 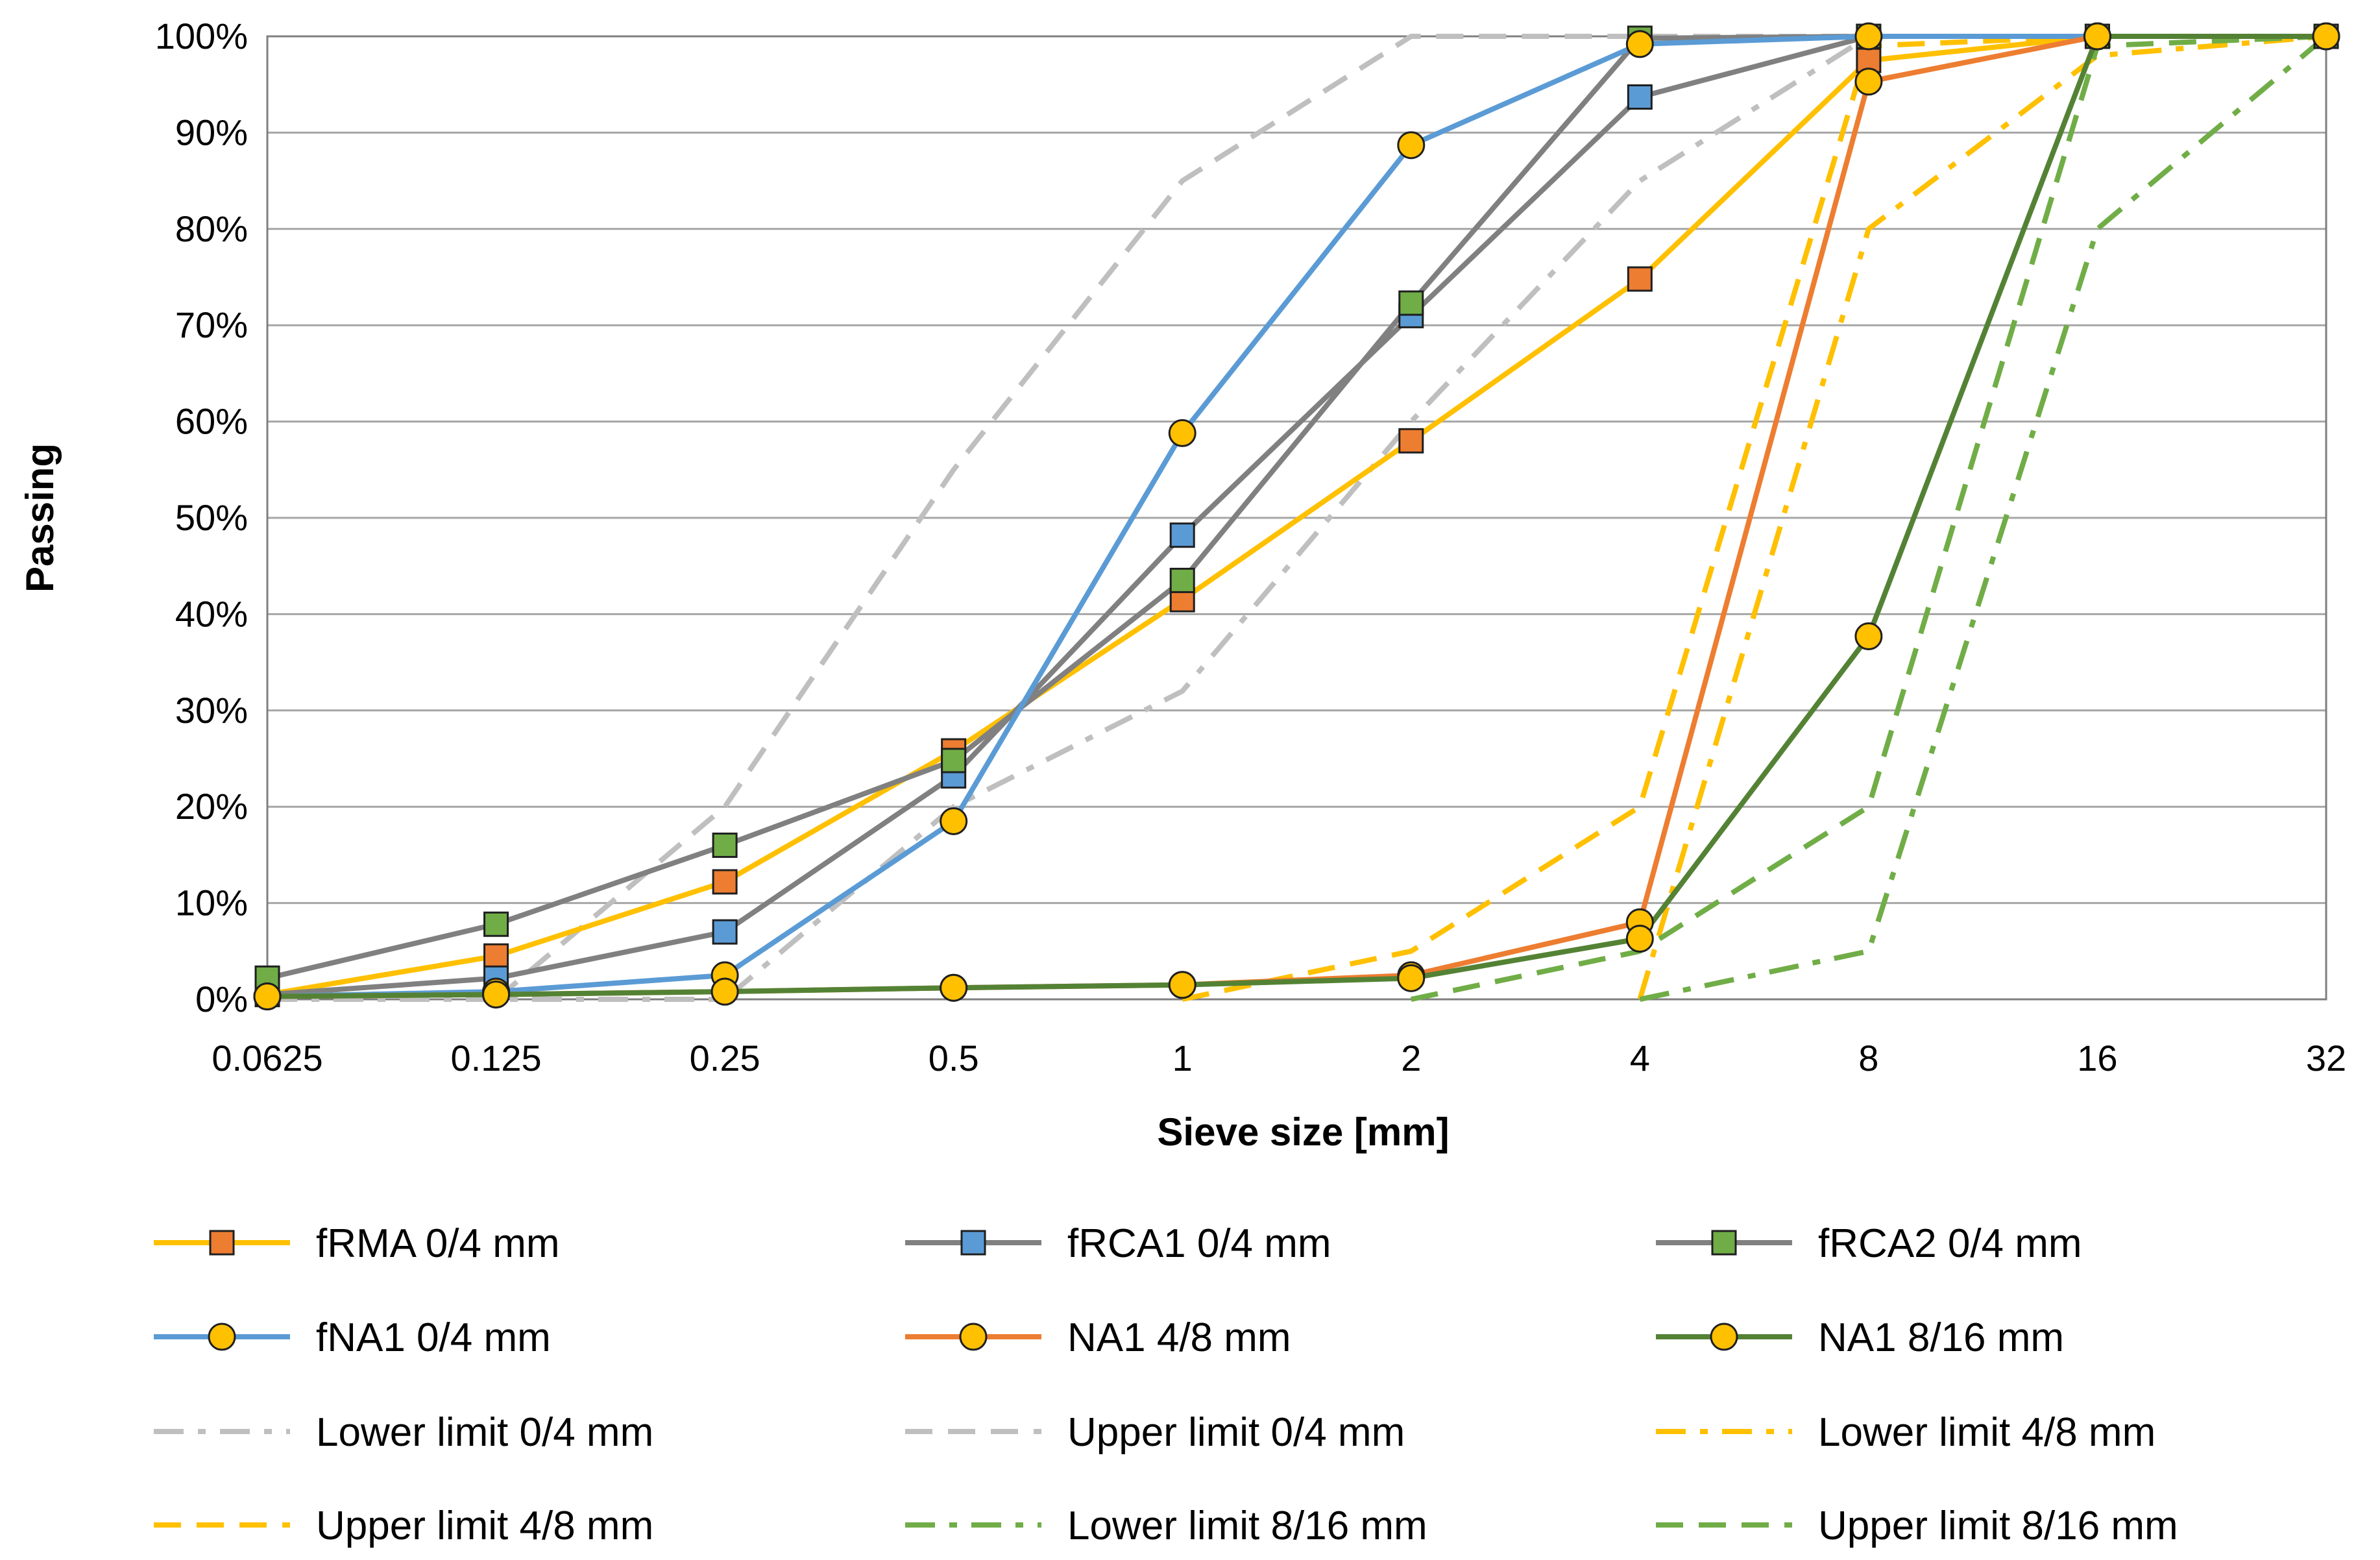 I want to click on legend-item-upper-limit-0-4-mm: Upper limit 0/4 mm, so click(x=1155, y=1432).